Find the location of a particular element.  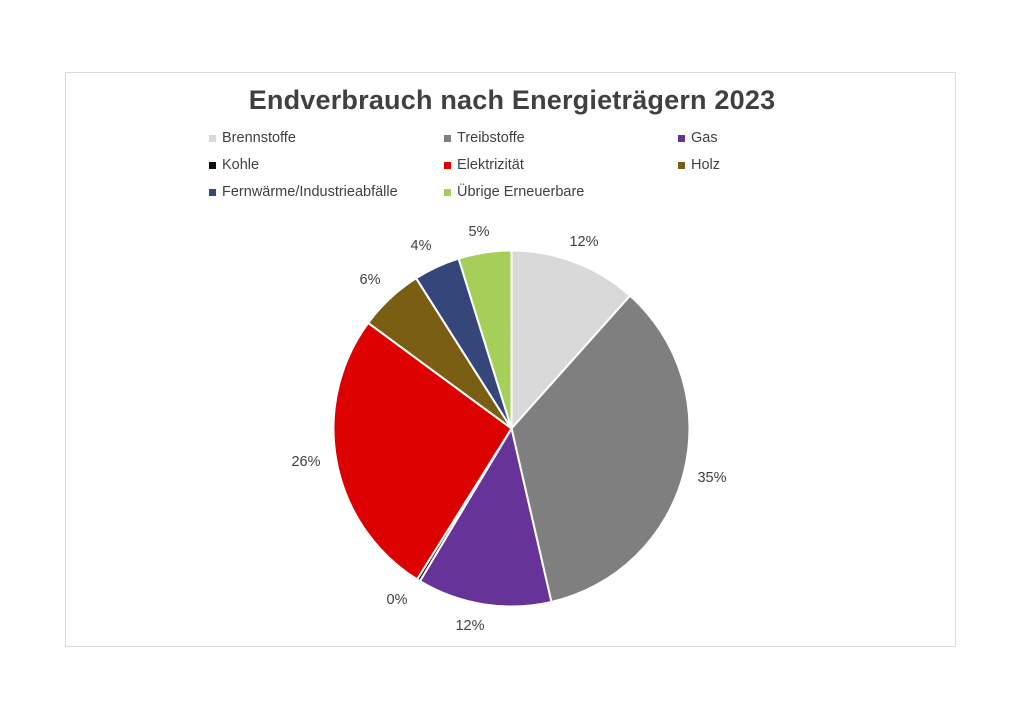

legend-swatch-uebrige-erneuerbare is located at coordinates (447, 192).